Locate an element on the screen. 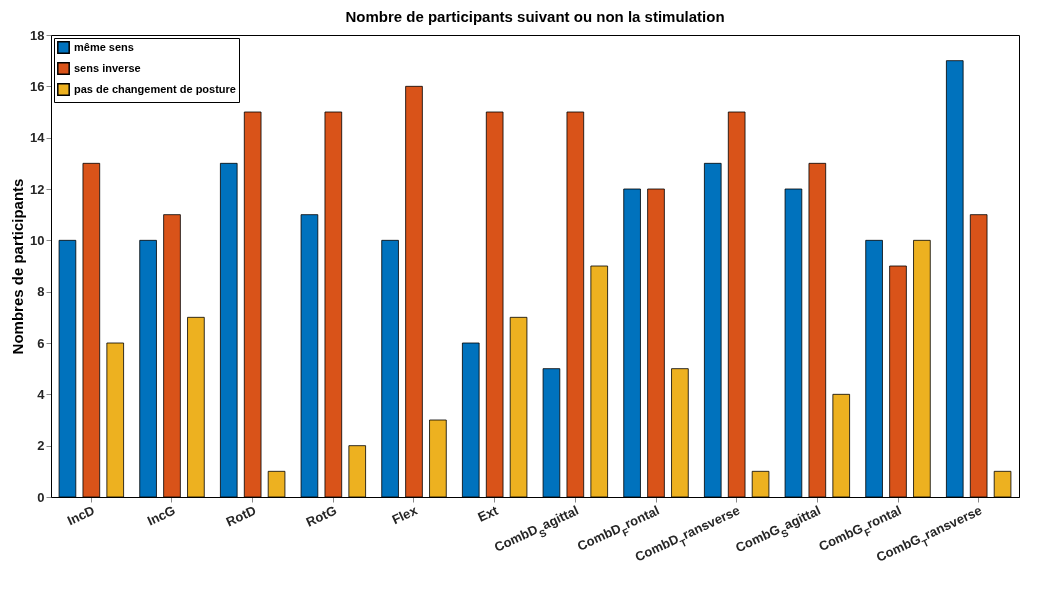  chart-title: Nombre de participants suivant ou non la stimulation is located at coordinates (535, 16).